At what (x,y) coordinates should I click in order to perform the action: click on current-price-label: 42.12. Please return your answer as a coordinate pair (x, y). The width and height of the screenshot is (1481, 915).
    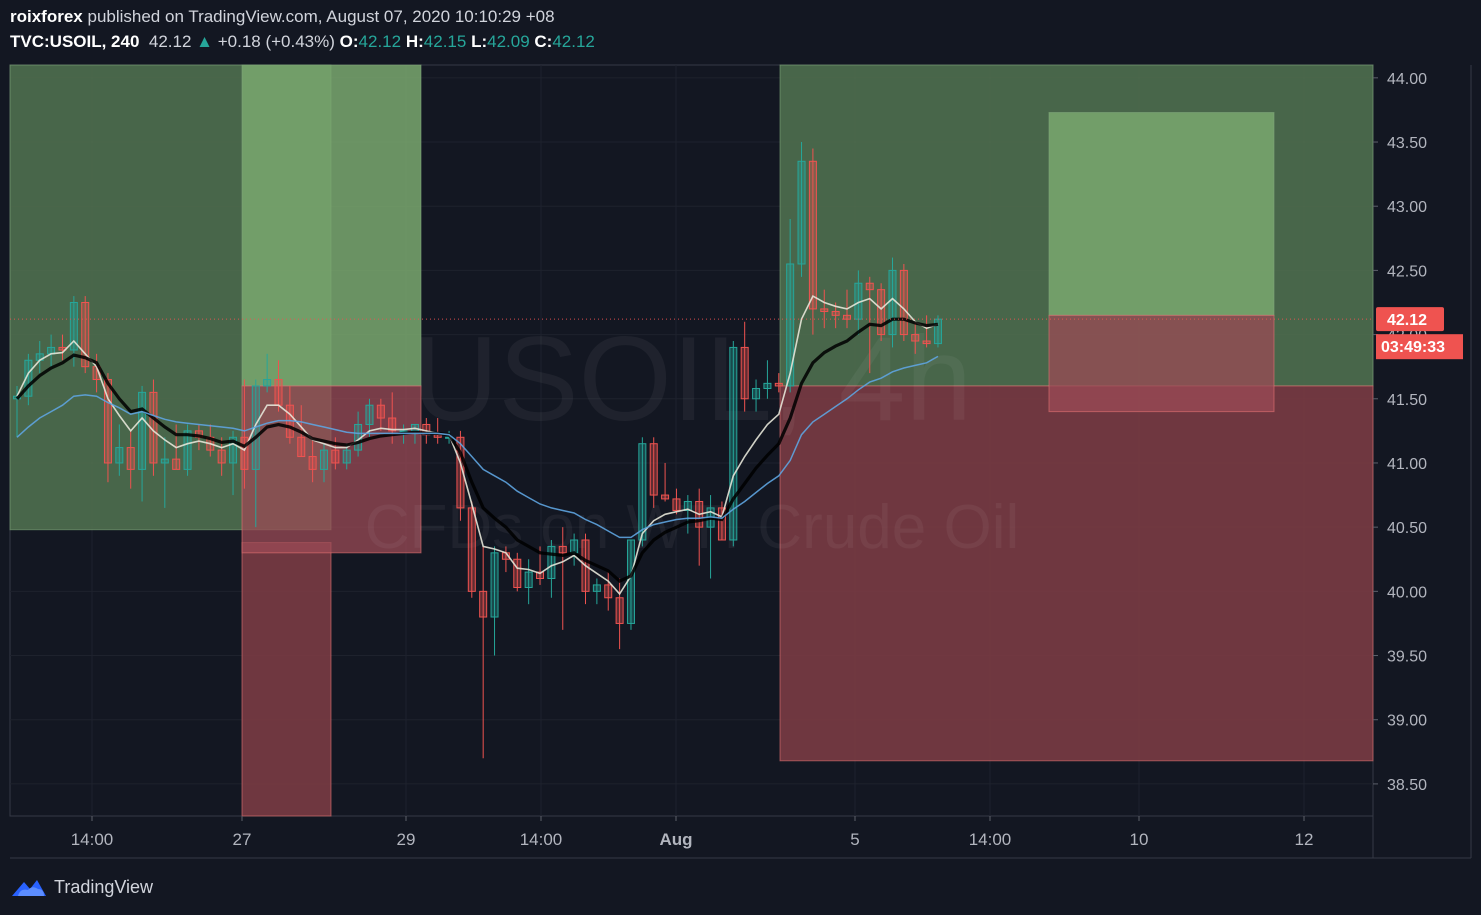
    Looking at the image, I should click on (1407, 320).